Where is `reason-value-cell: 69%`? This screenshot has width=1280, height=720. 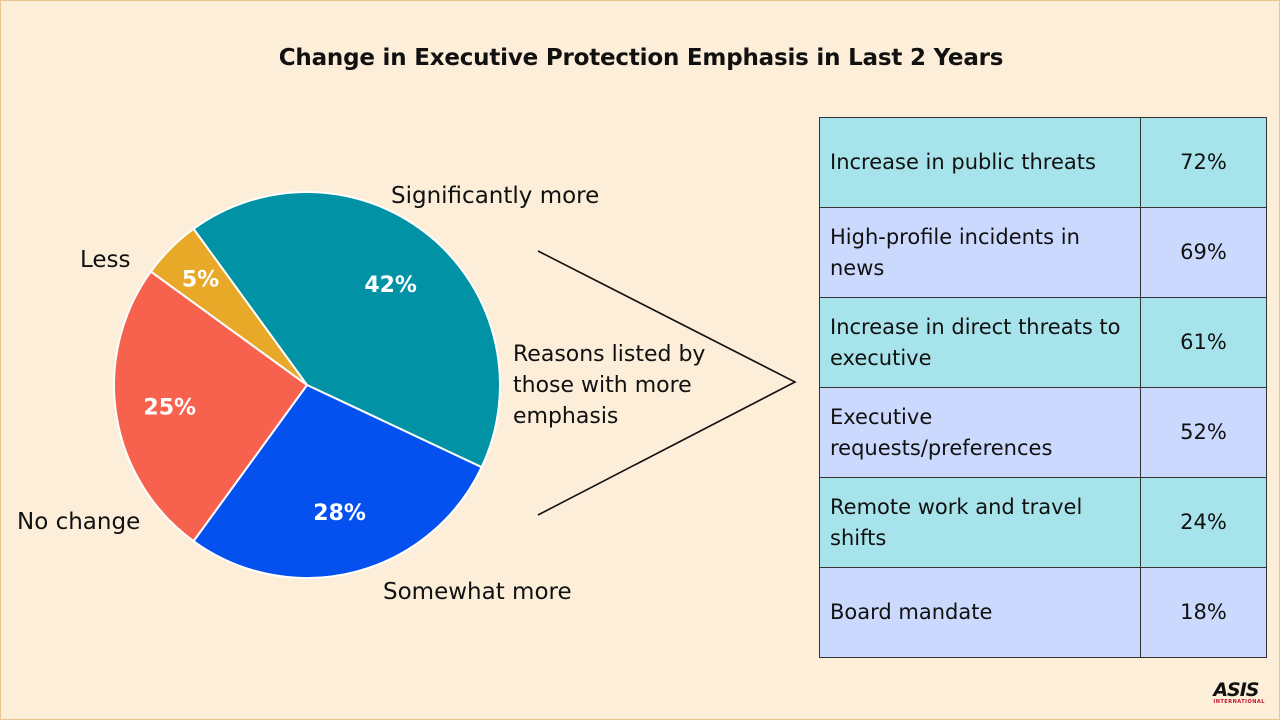
reason-value-cell: 69% is located at coordinates (1203, 252).